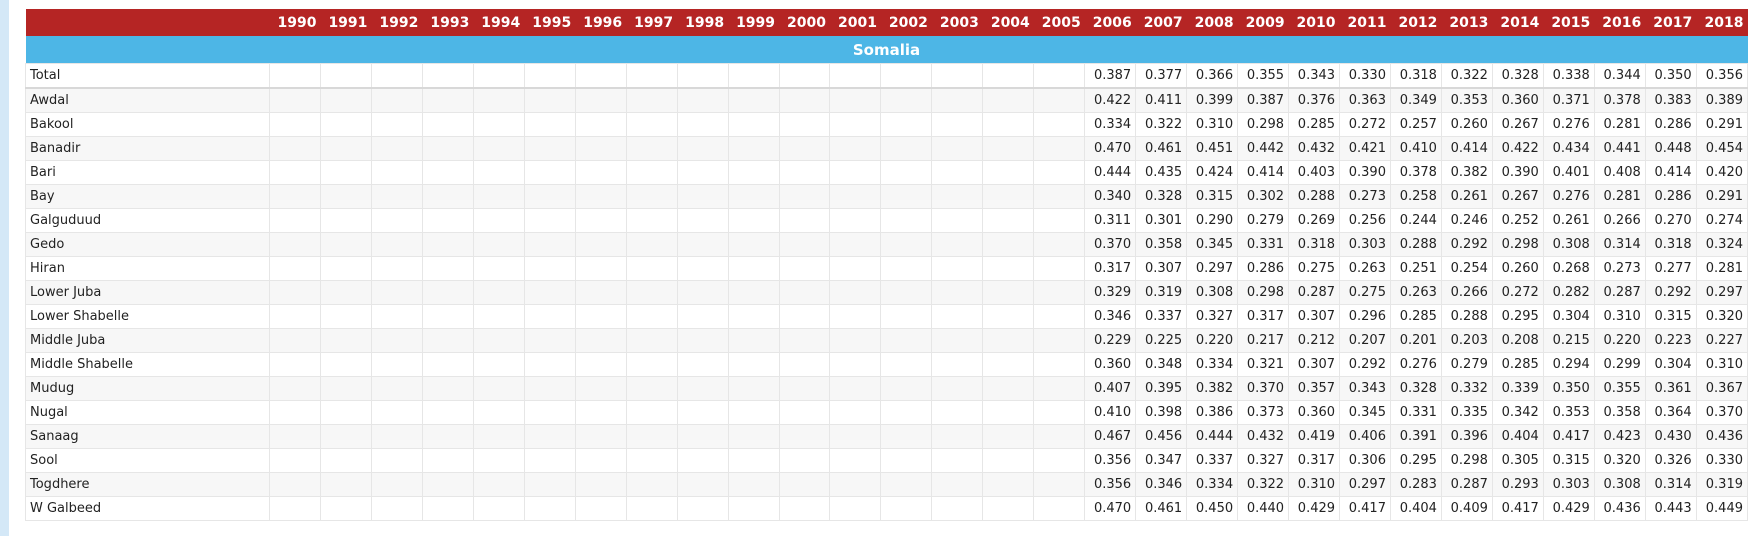  I want to click on row-name: Banadir, so click(147, 148).